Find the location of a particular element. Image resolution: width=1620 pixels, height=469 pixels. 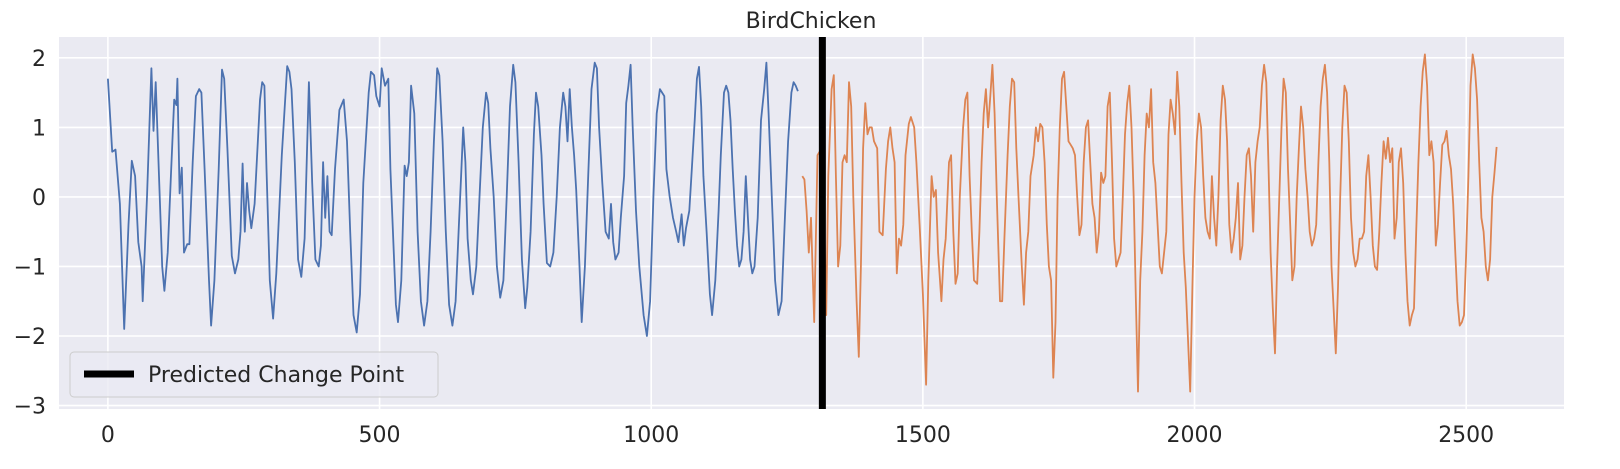

y-tick-label: −2 is located at coordinates (30, 337).